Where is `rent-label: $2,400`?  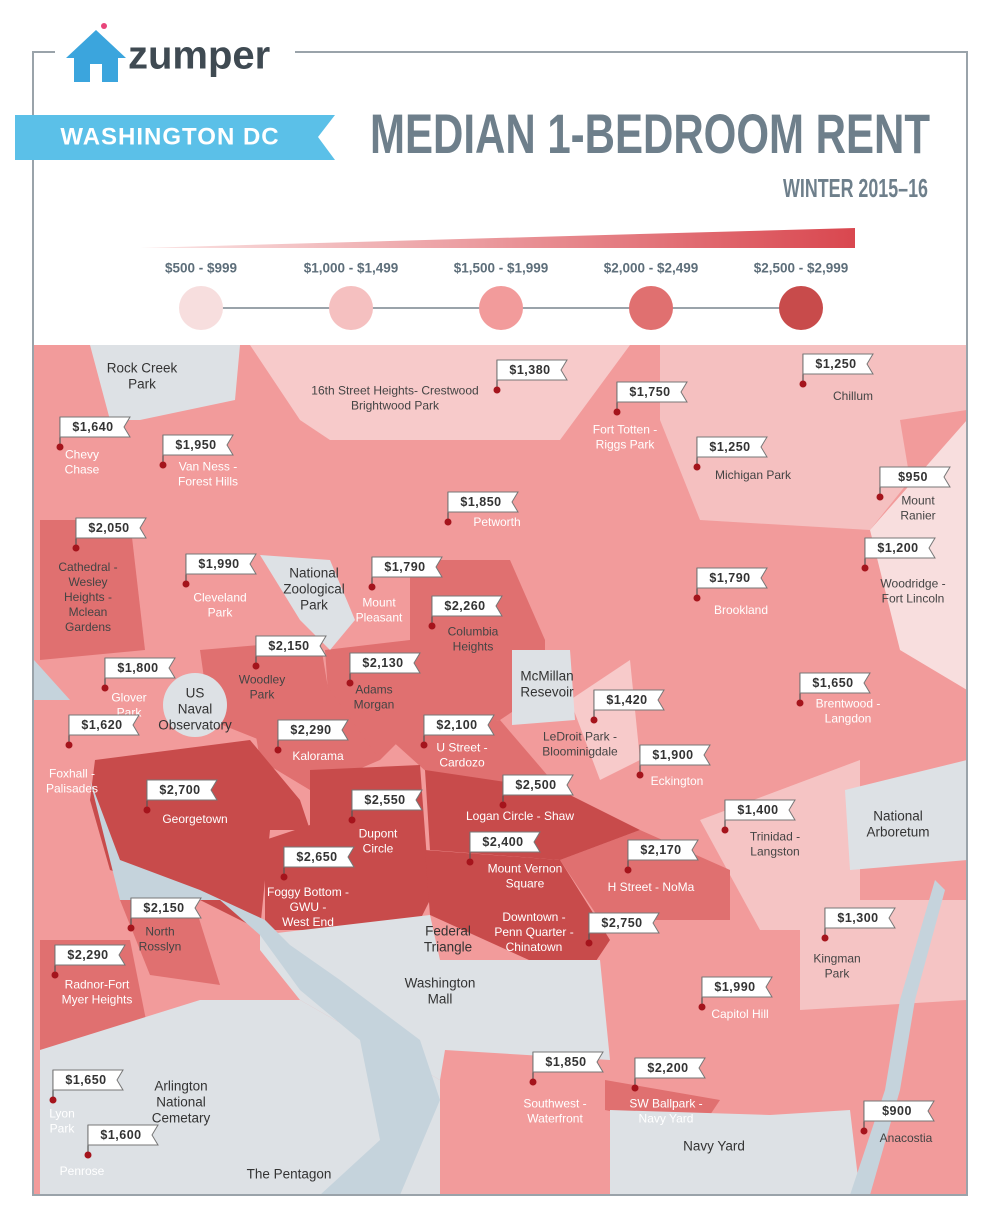
rent-label: $2,400 is located at coordinates (502, 842).